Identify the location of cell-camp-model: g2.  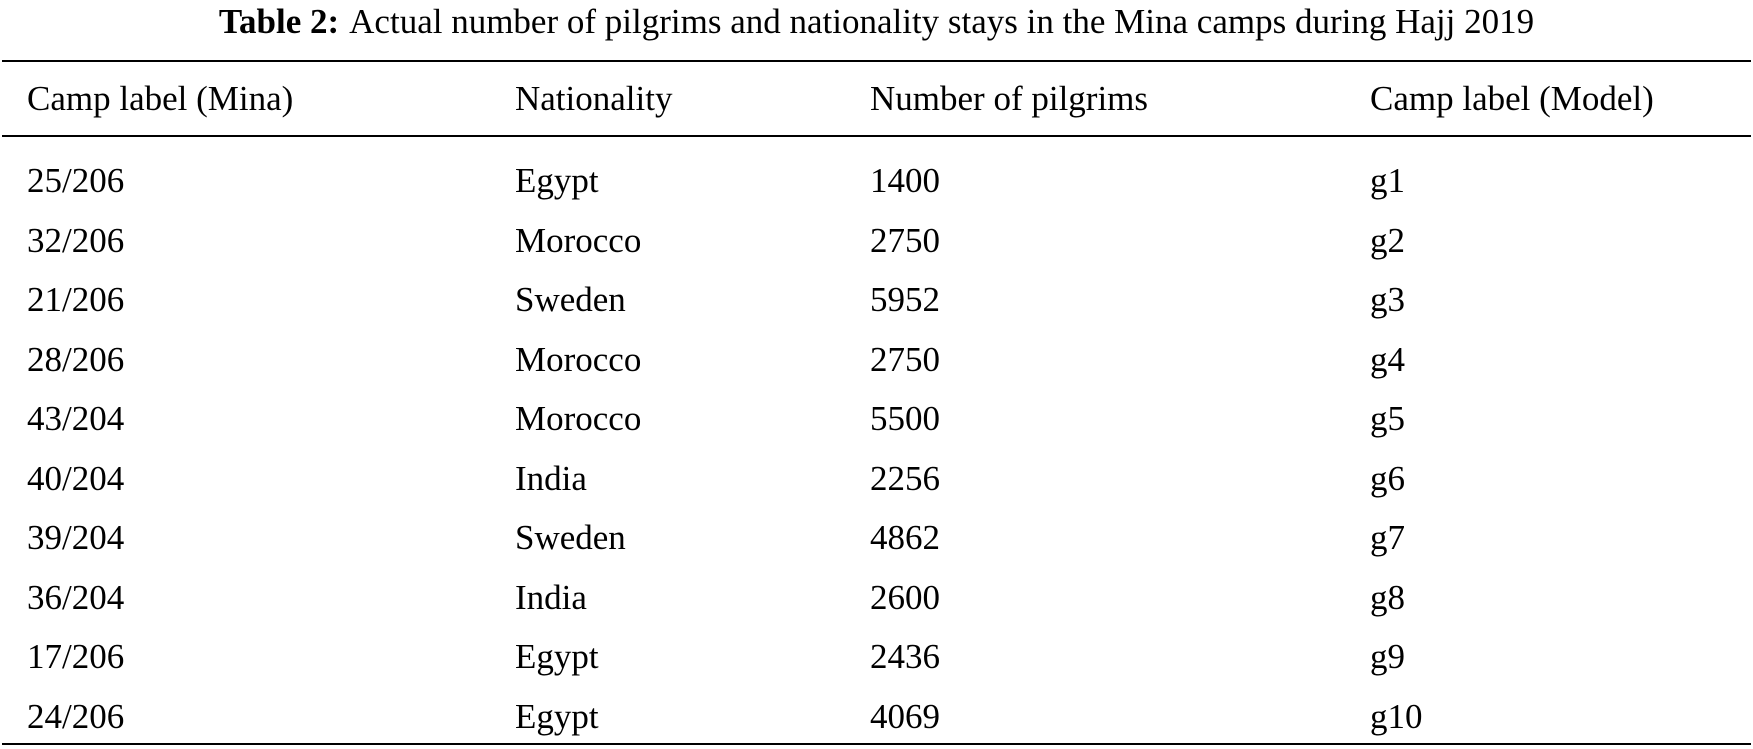
(1387, 240).